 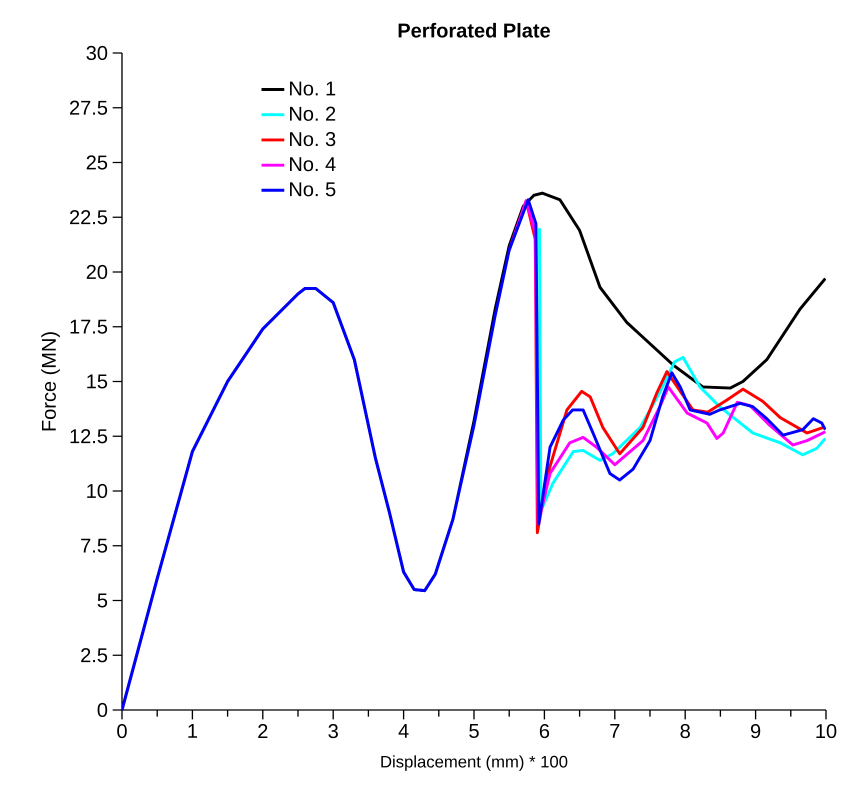 What do you see at coordinates (97, 162) in the screenshot?
I see `y-tick-label: 25` at bounding box center [97, 162].